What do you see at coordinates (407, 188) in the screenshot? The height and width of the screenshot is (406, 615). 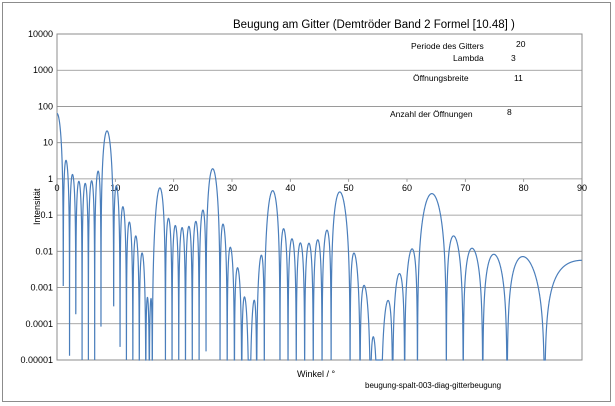 I see `x-tick-label: 60` at bounding box center [407, 188].